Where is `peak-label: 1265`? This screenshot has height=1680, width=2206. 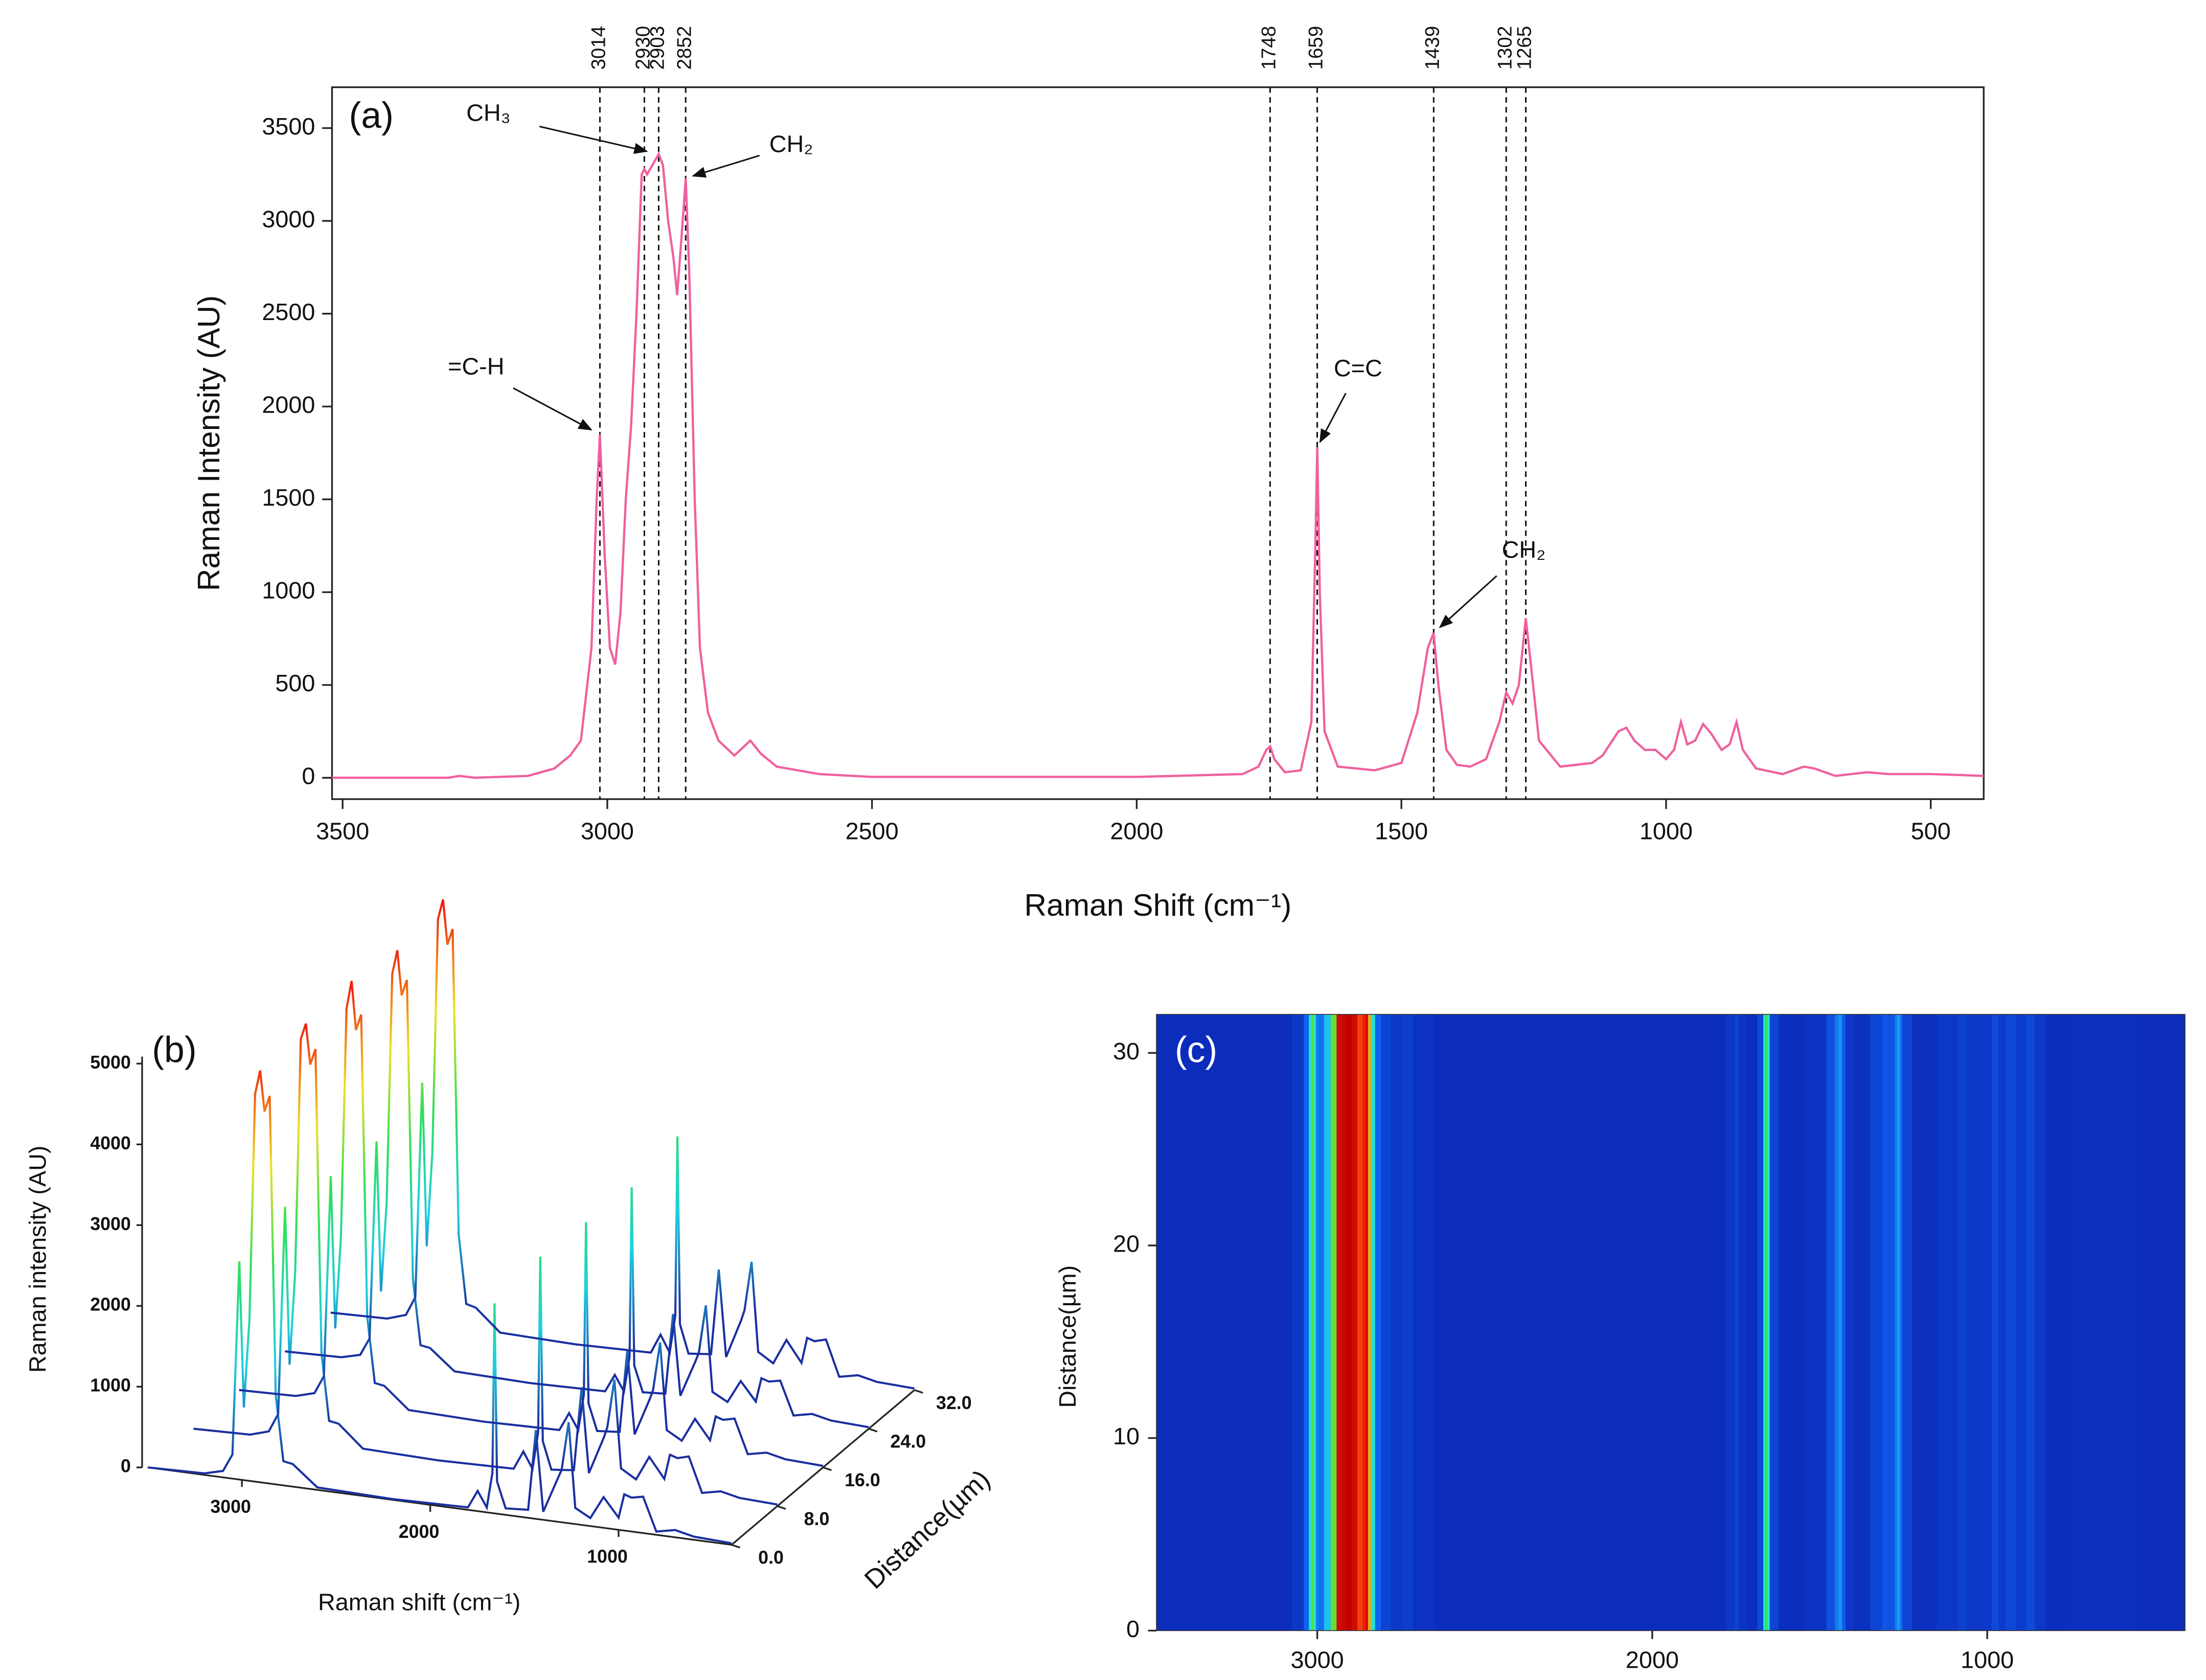 peak-label: 1265 is located at coordinates (1525, 48).